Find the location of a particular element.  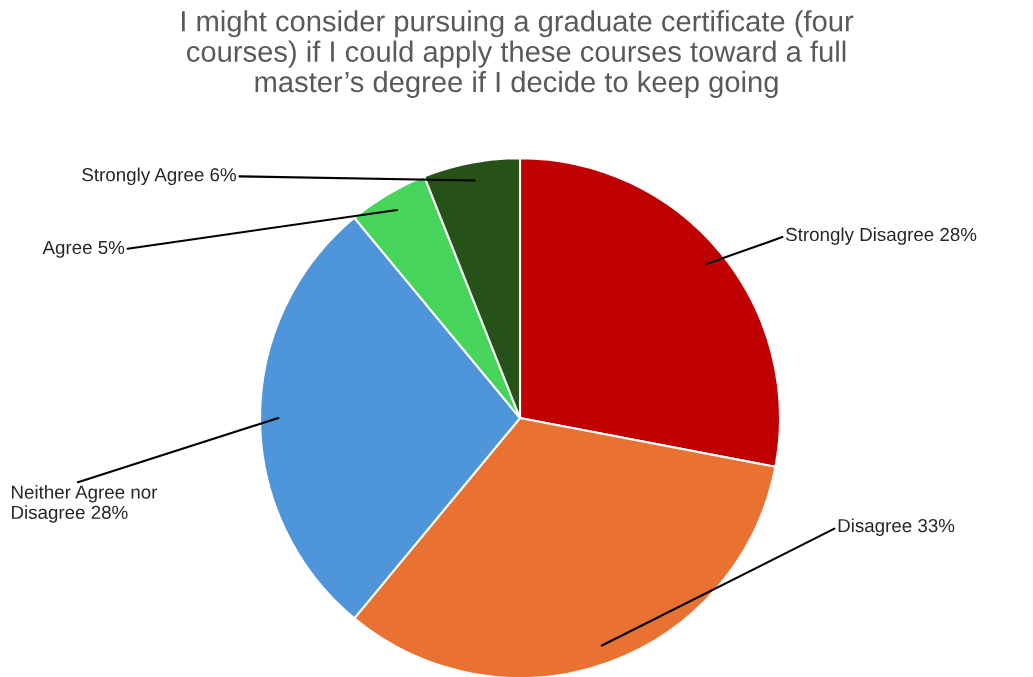

slice-label: Strongly Agree 6% is located at coordinates (159, 176).